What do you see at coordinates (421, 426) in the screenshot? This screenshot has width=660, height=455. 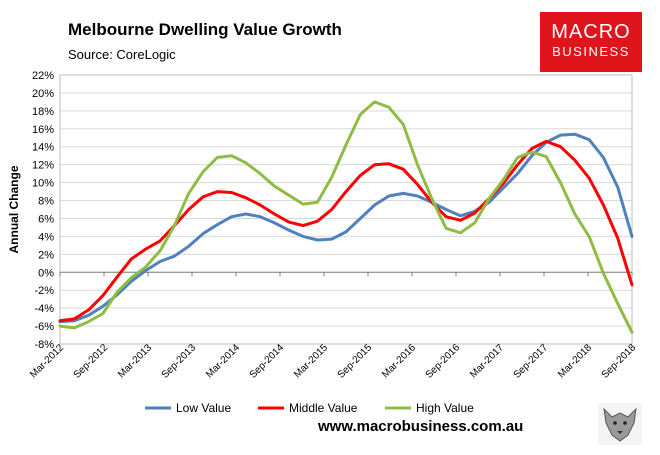 I see `website-url: www.macrobusiness.com.au` at bounding box center [421, 426].